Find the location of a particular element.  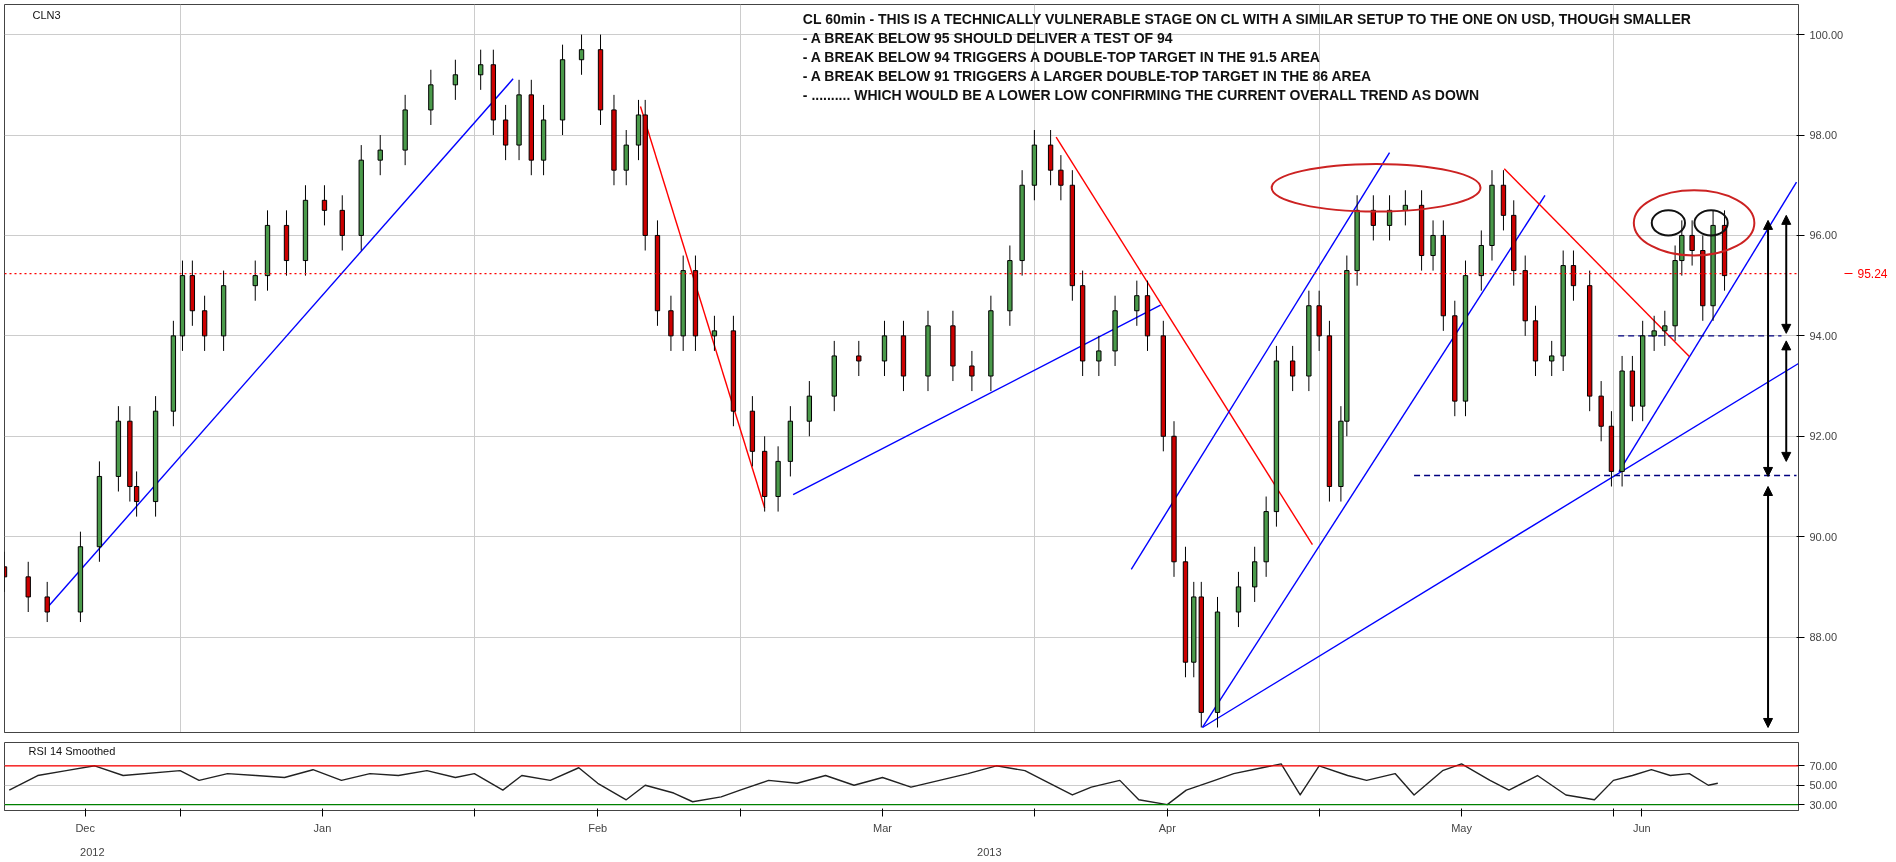

annotation: - .......... WHICH WOULD BE A LOWER LOW CONFIRMING THE CURRENT OVERALL TREND AS DOWN is located at coordinates (1141, 94).